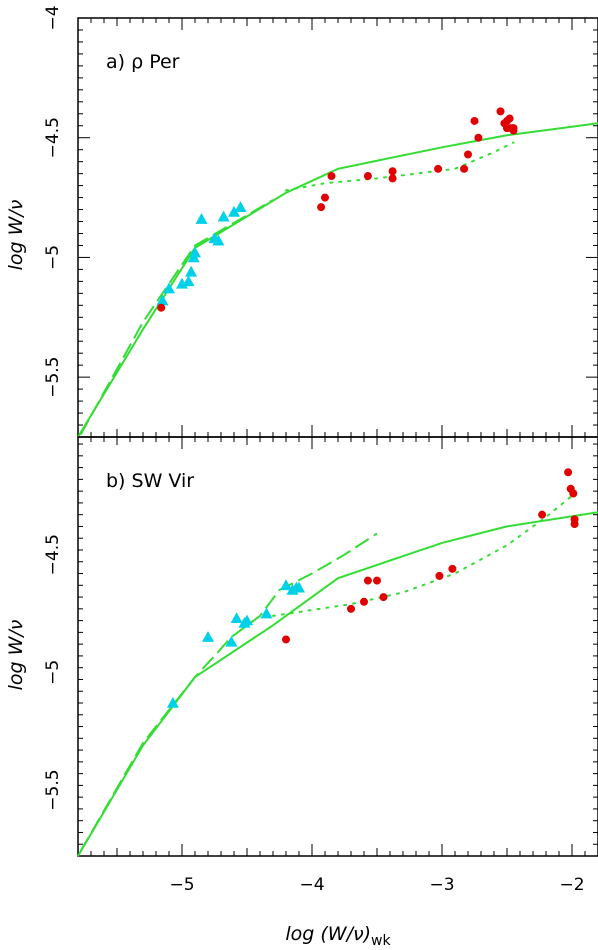 This screenshot has width=598, height=950. Describe the element at coordinates (571, 885) in the screenshot. I see `x-tick-label: −2` at that location.